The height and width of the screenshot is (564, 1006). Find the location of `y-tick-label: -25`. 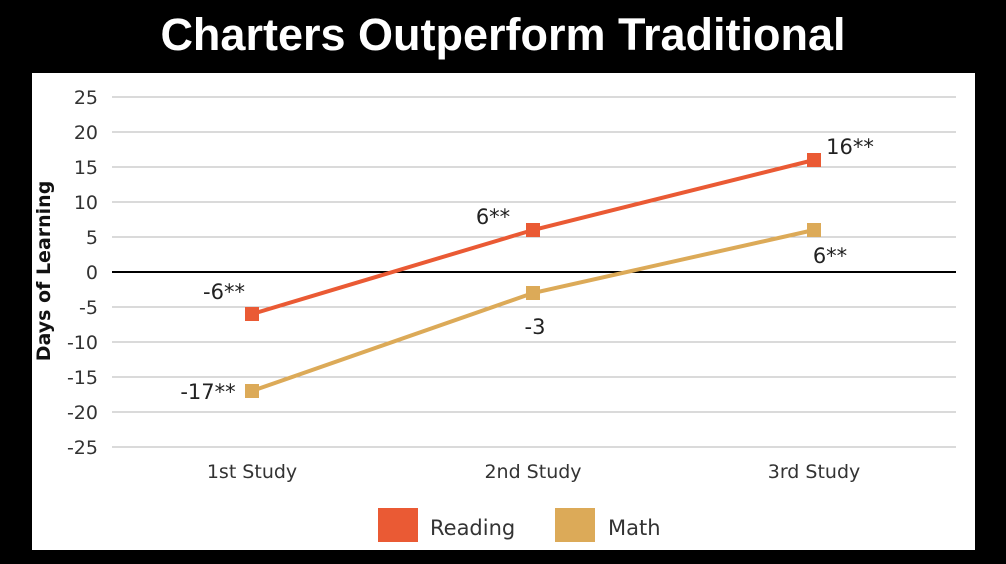

y-tick-label: -25 is located at coordinates (82, 448).